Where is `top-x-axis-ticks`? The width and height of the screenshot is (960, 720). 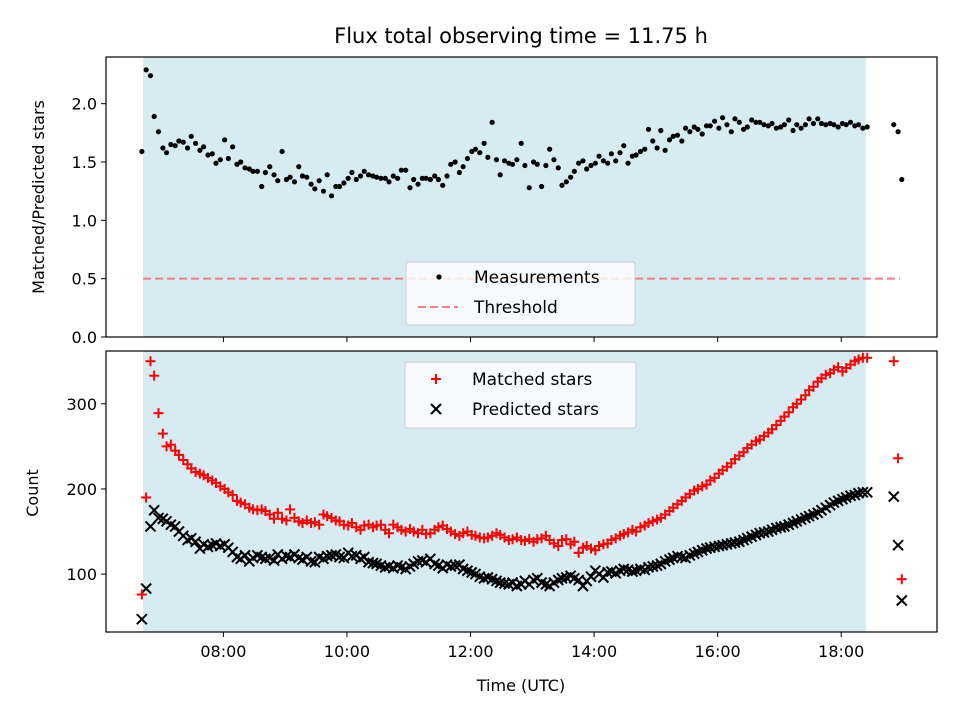 top-x-axis-ticks is located at coordinates (532, 339).